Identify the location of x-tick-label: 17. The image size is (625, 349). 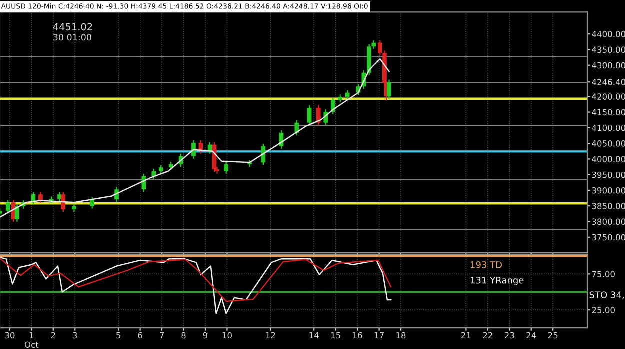
(379, 335).